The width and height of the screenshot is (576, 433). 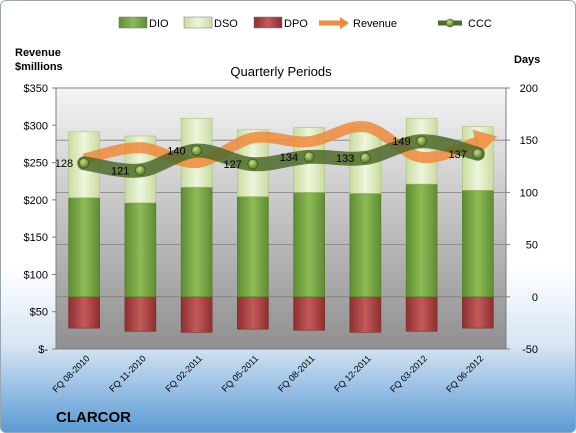 What do you see at coordinates (408, 373) in the screenshot?
I see `x-tick-label: FQ 03-2012` at bounding box center [408, 373].